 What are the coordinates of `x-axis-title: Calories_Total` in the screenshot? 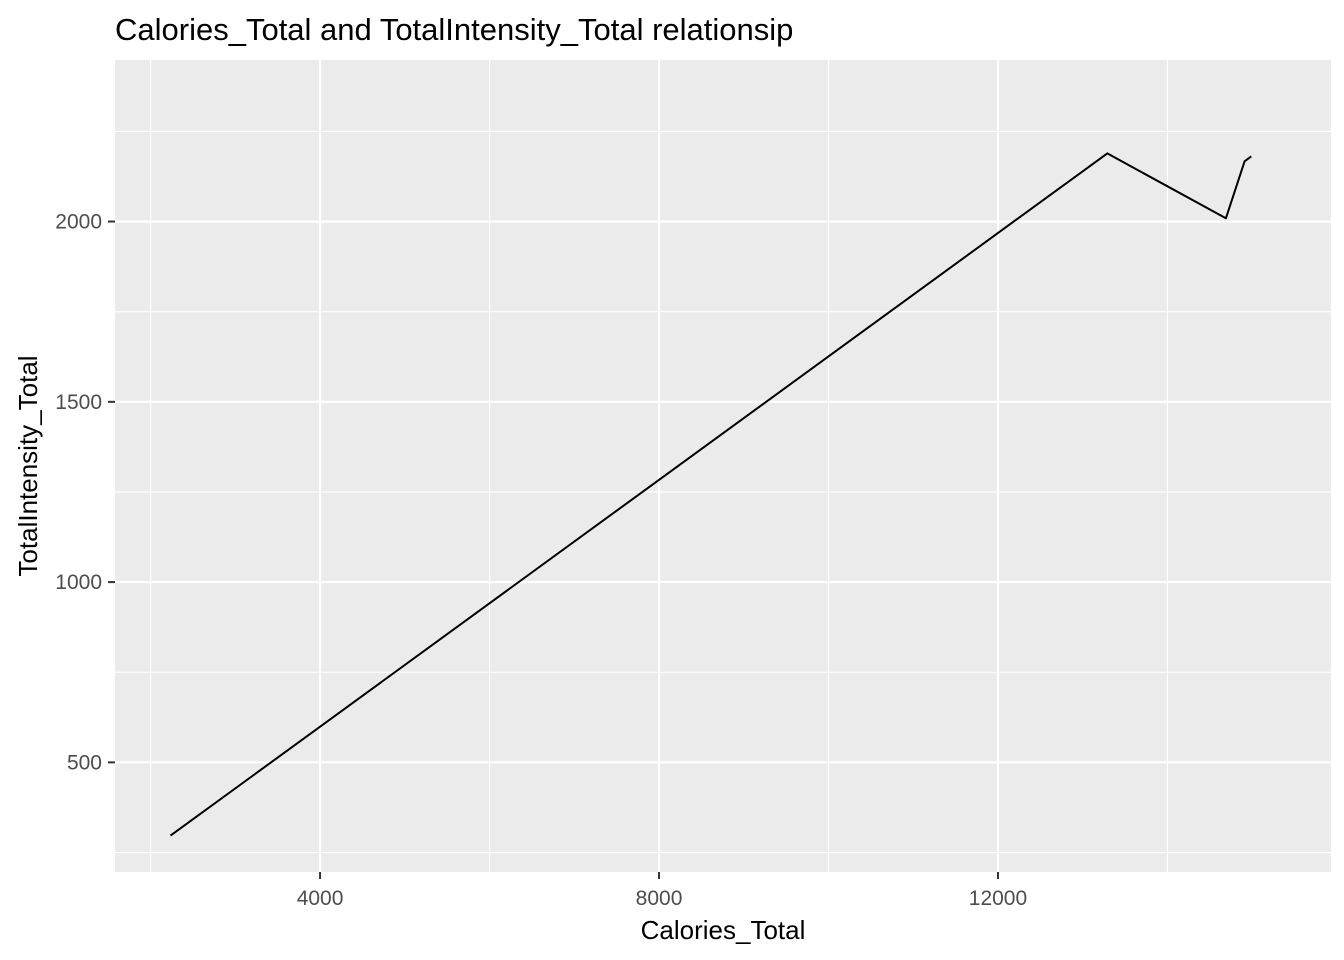 It's located at (723, 930).